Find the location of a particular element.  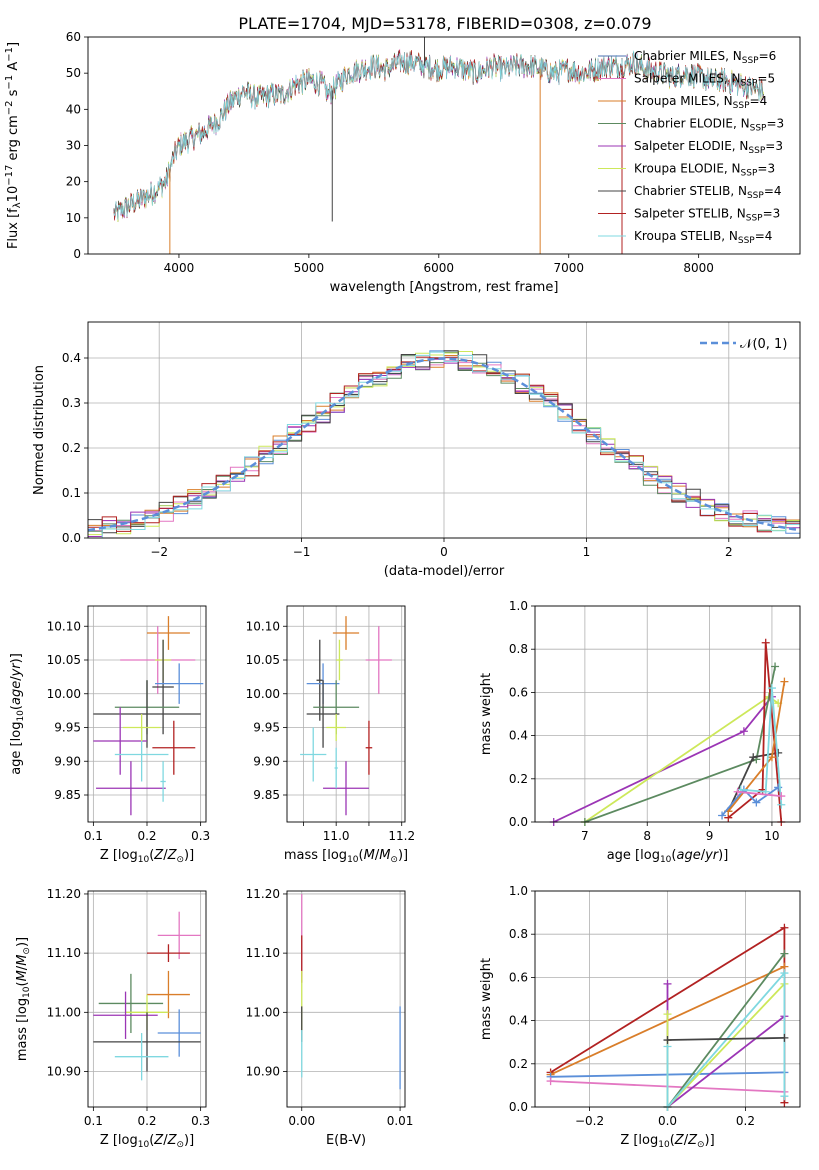

legend-label: Salpeter STELIB, NSSP=3 is located at coordinates (707, 215).